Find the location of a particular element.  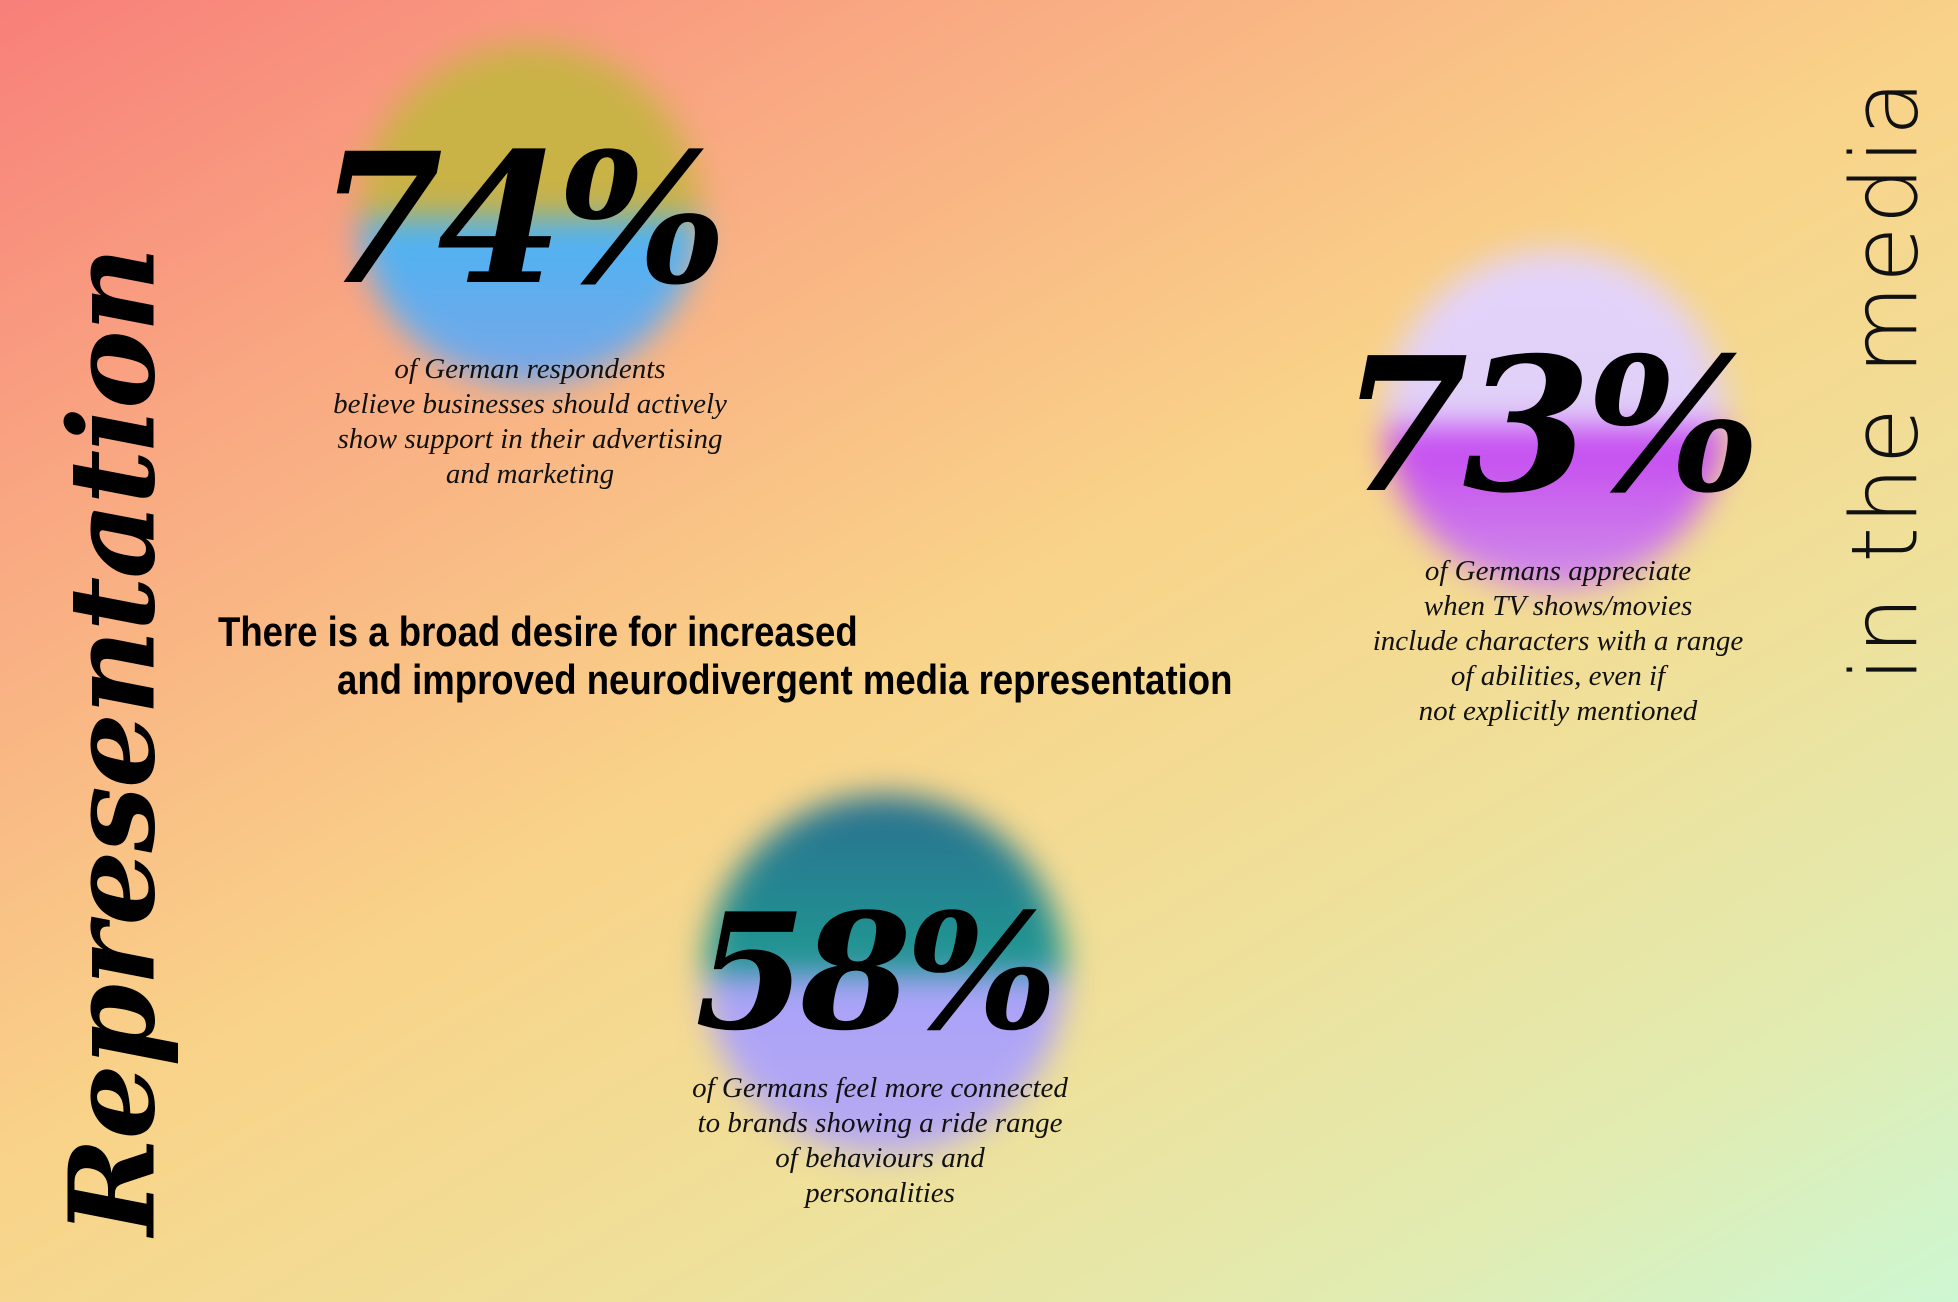

stat-58-value: 58% is located at coordinates (876, 972).